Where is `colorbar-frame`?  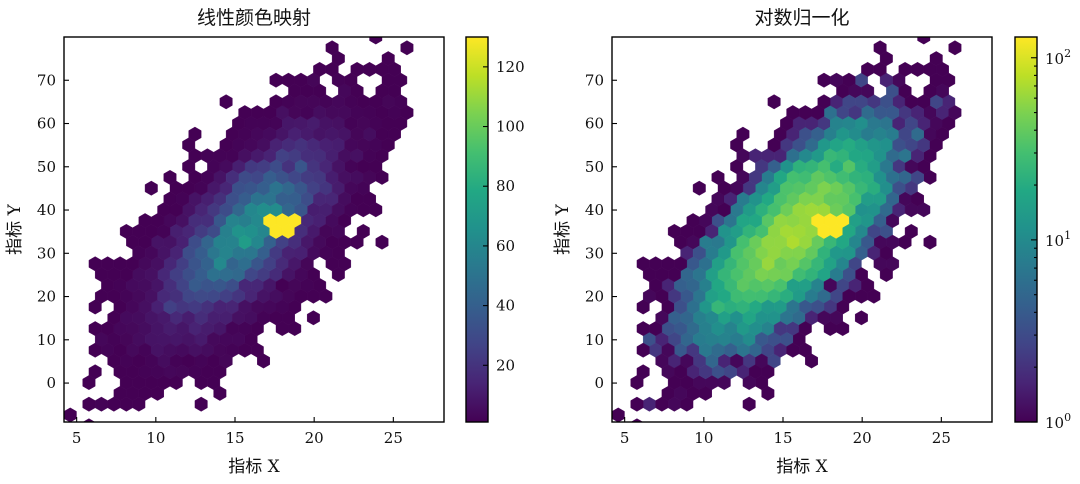
colorbar-frame is located at coordinates (1026, 229).